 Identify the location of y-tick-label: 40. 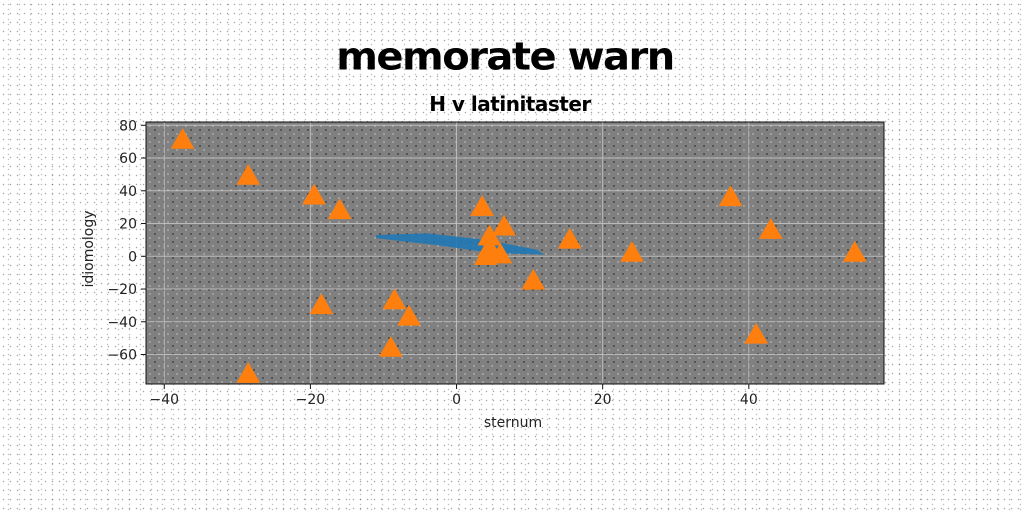
(128, 192).